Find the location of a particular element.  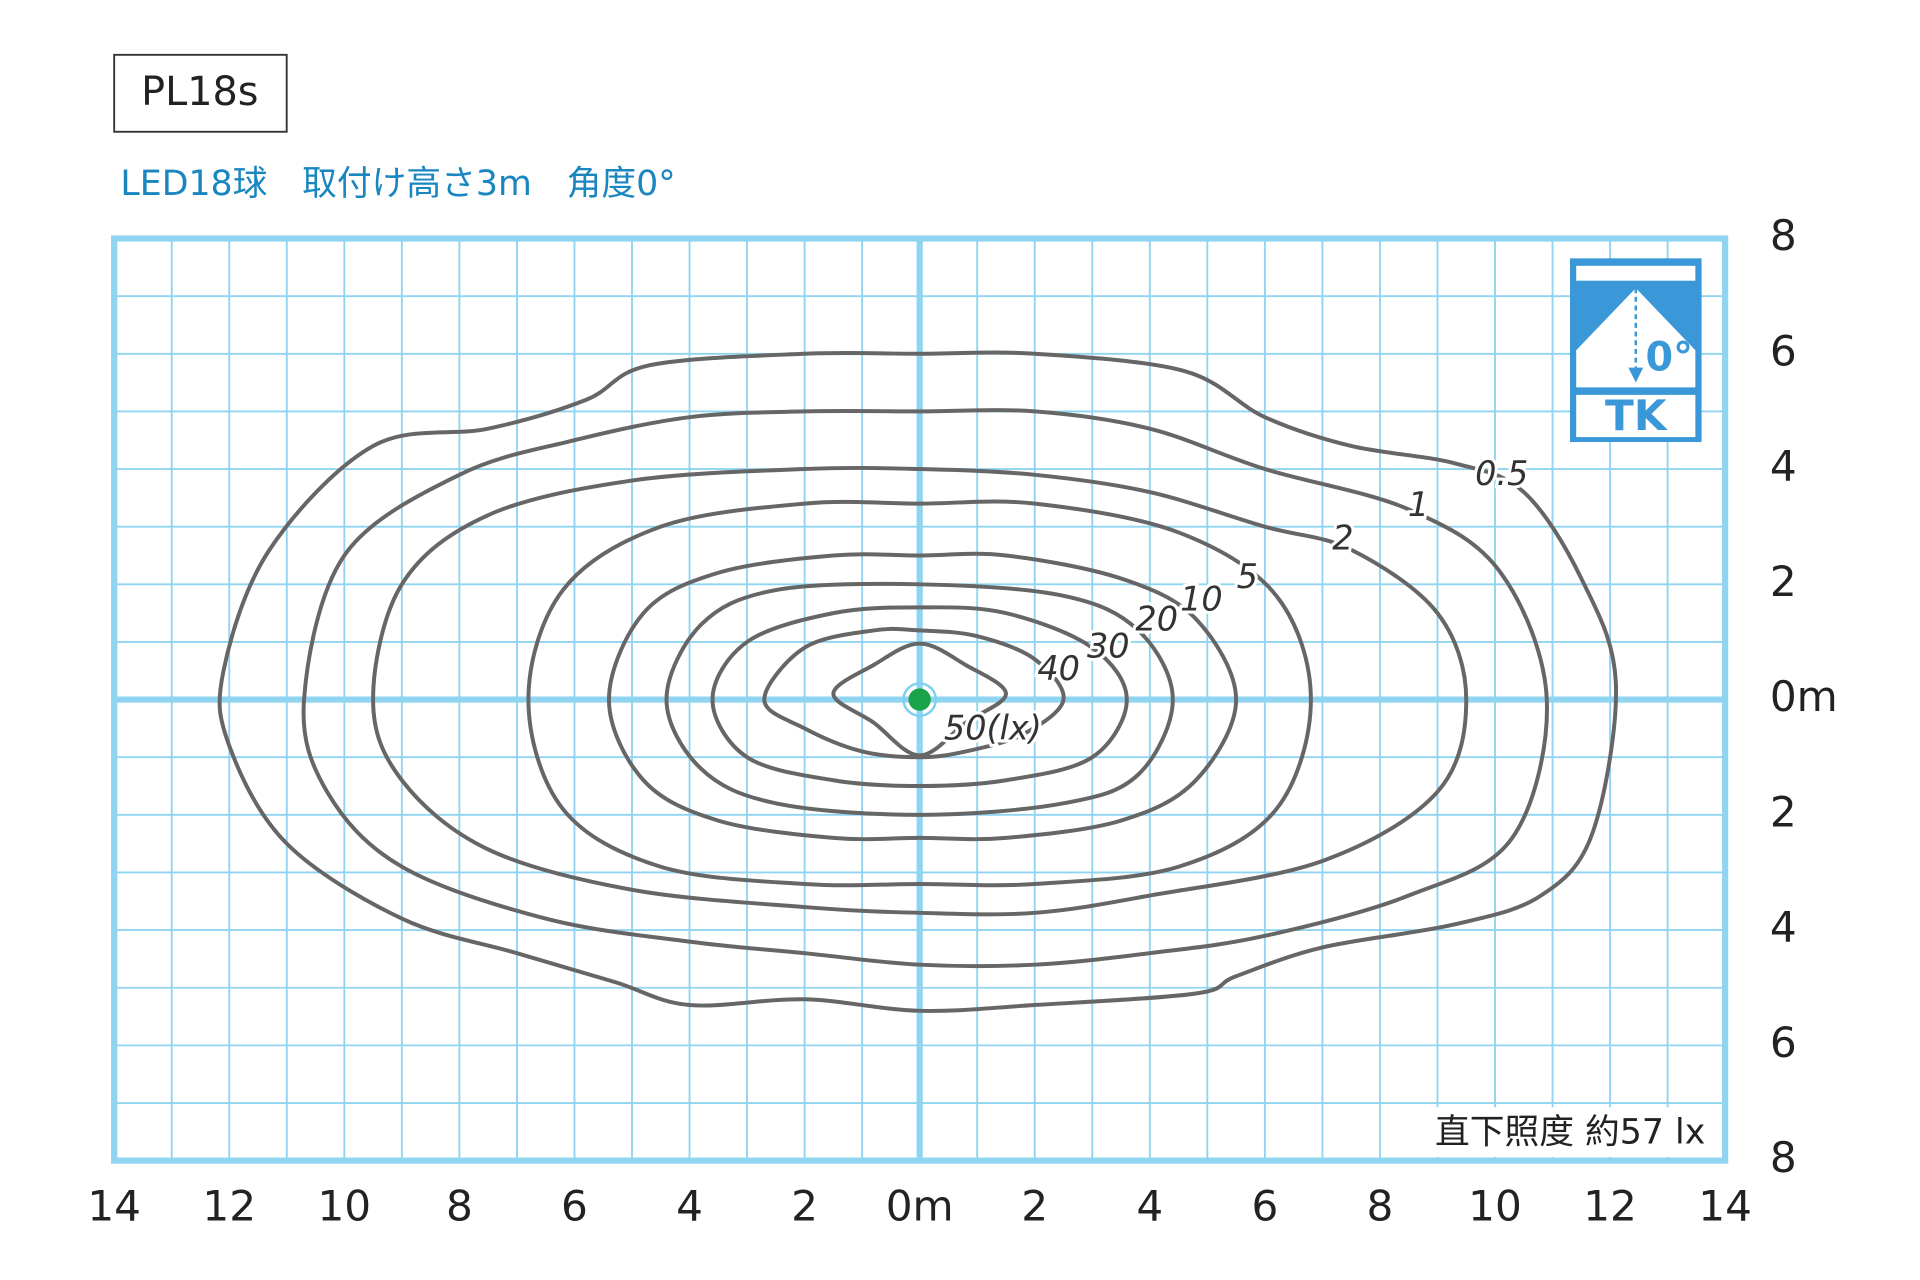

y-tick-label: 0m is located at coordinates (1804, 696).